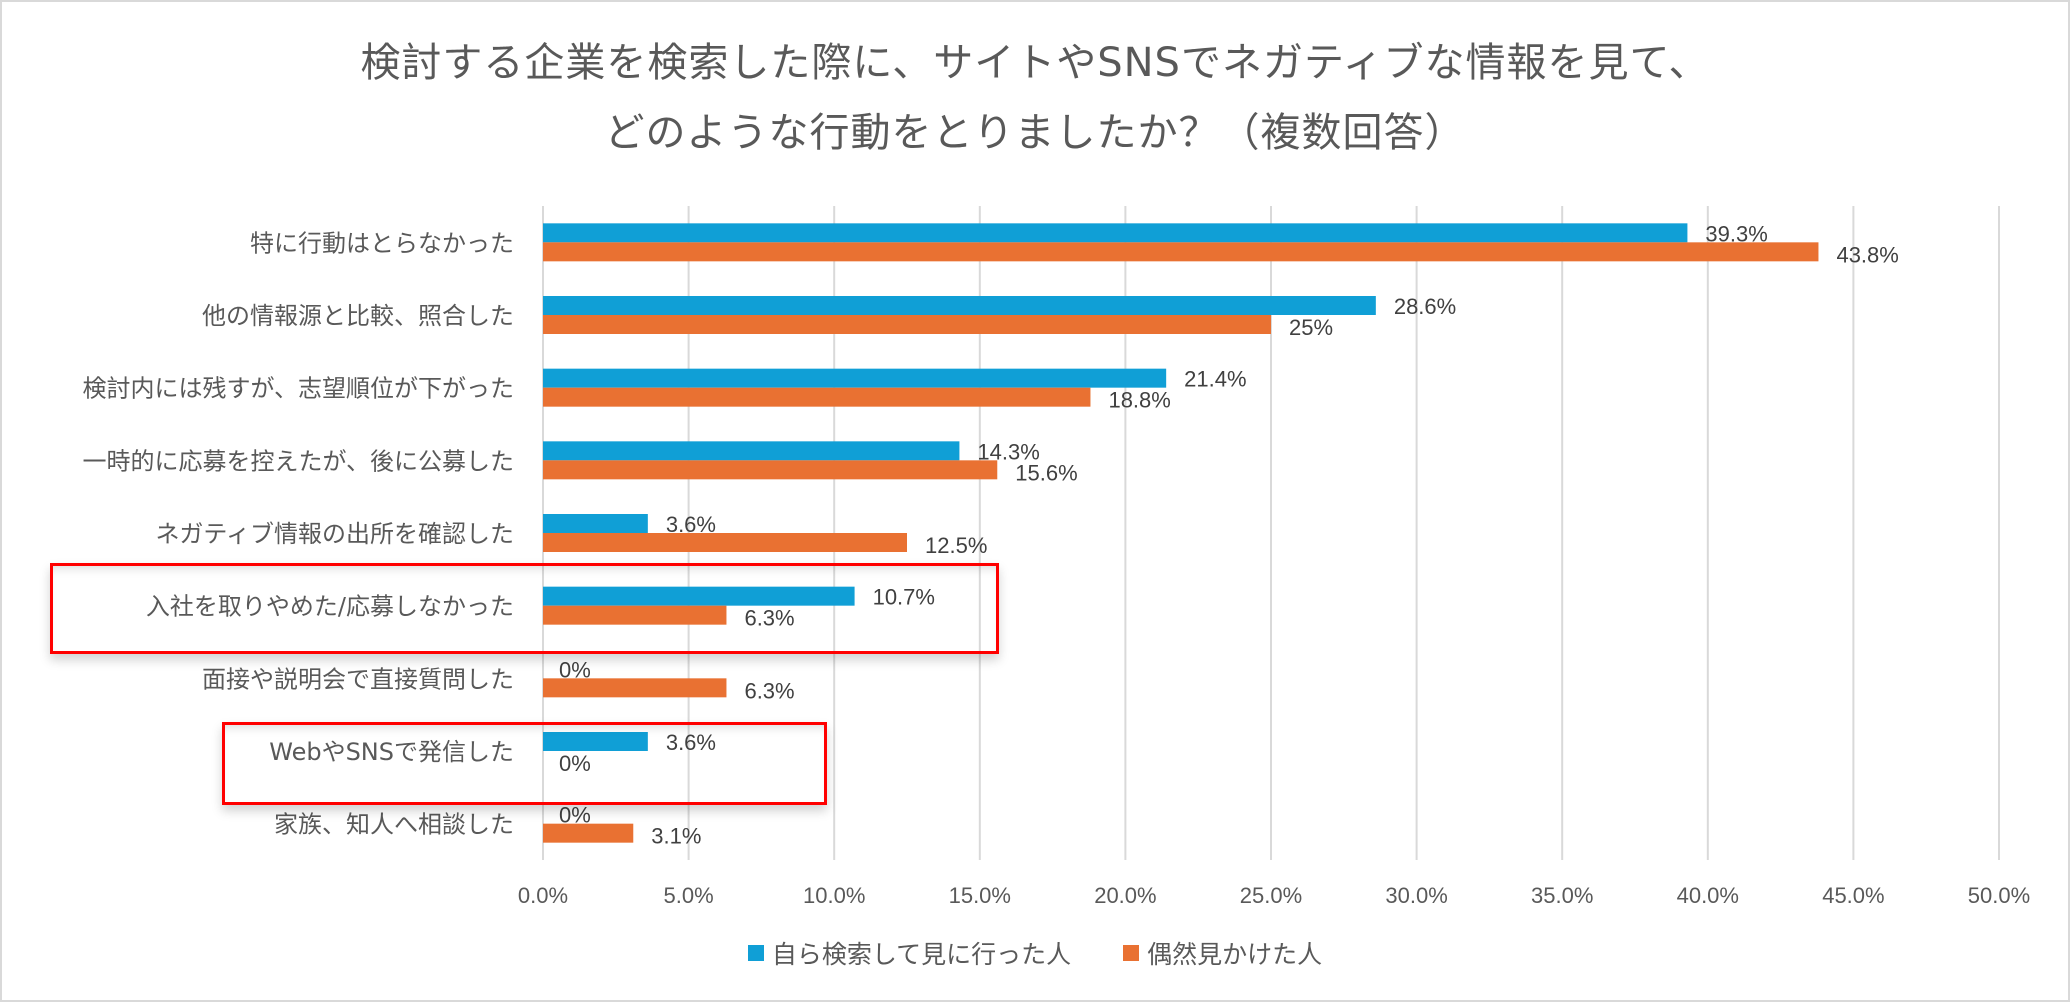 Image resolution: width=2070 pixels, height=1002 pixels. What do you see at coordinates (1708, 895) in the screenshot?
I see `x-tick-label: 40.0%` at bounding box center [1708, 895].